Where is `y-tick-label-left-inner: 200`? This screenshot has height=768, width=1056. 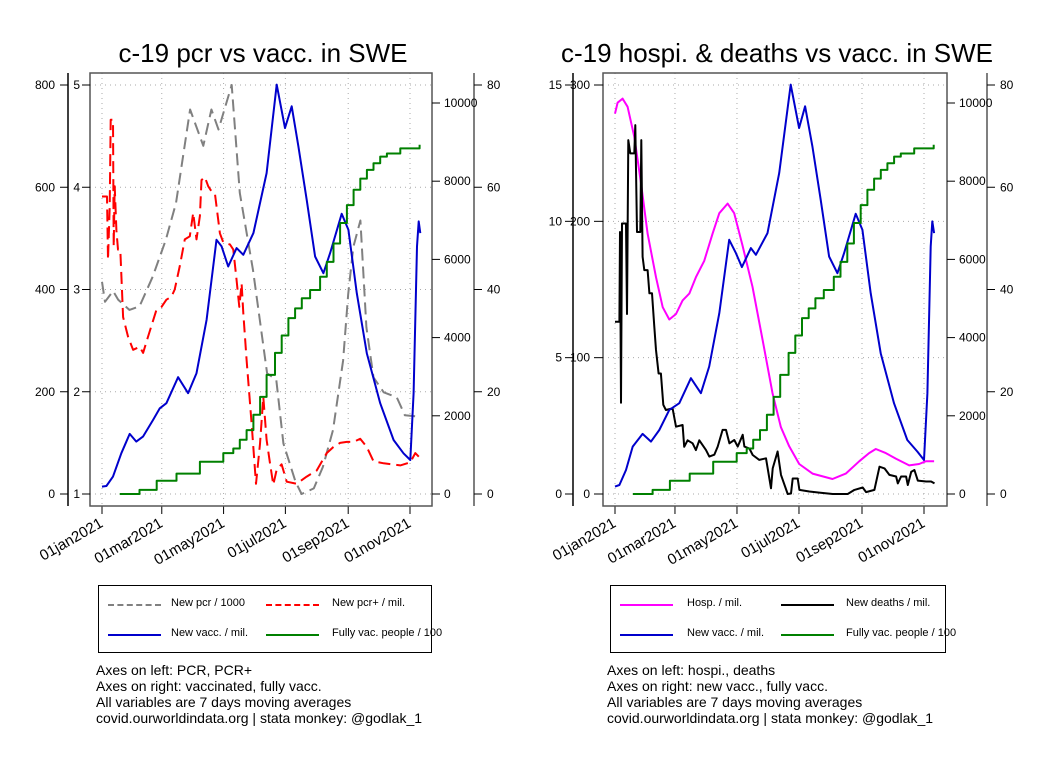 y-tick-label-left-inner: 200 is located at coordinates (580, 221).